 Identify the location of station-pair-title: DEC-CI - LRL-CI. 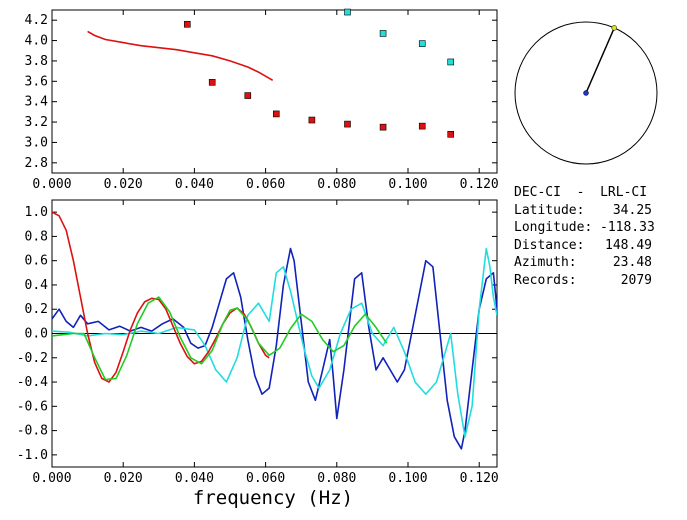
(581, 192).